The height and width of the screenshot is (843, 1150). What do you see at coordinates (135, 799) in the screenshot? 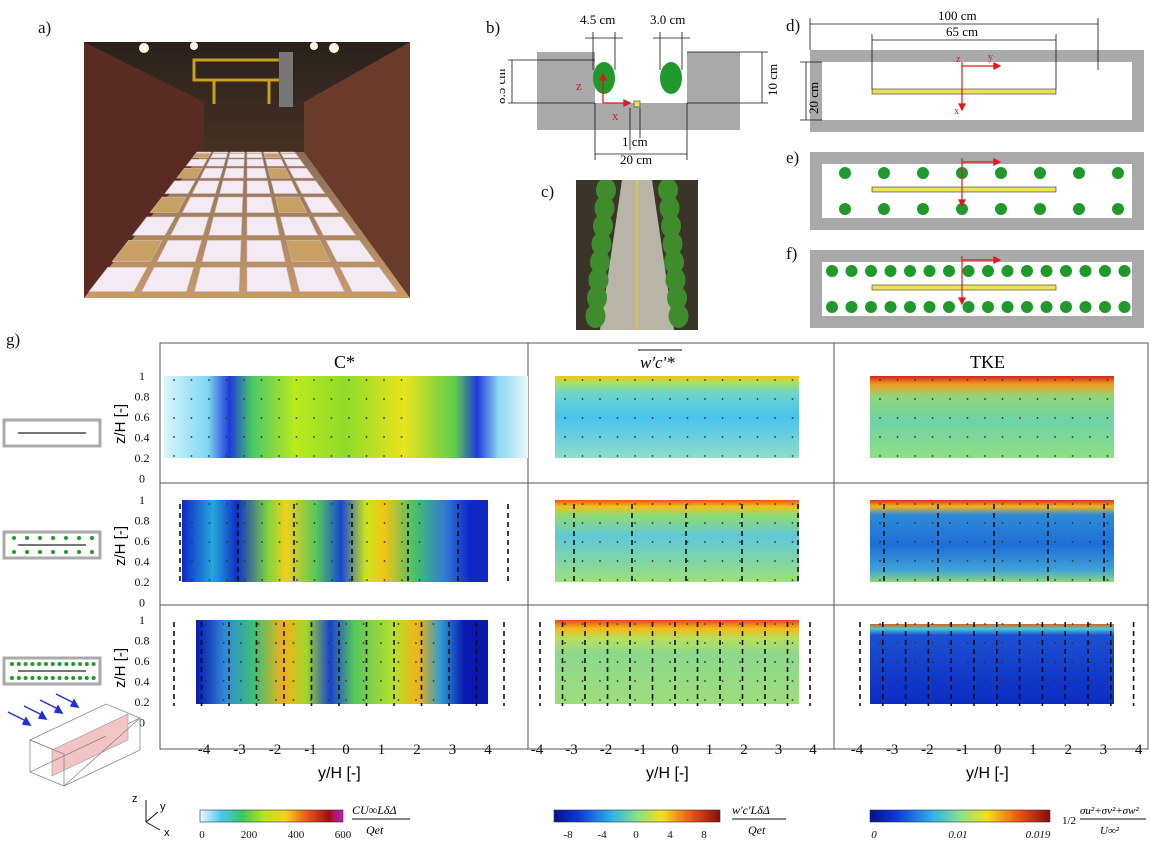
I see `inset-axis-z: z` at bounding box center [135, 799].